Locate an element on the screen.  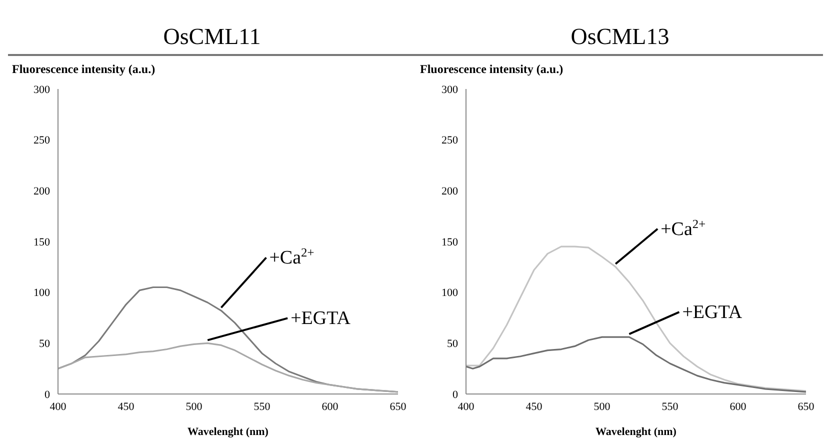
chart-title: OsCML13 is located at coordinates (620, 37).